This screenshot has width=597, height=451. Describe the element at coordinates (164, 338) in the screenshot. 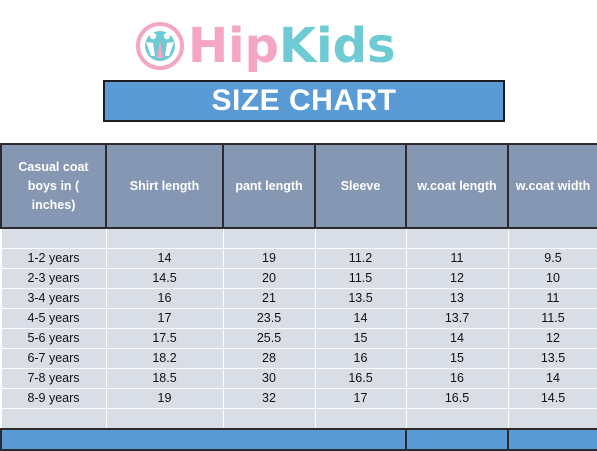

I see `table-cell: 17.5` at that location.